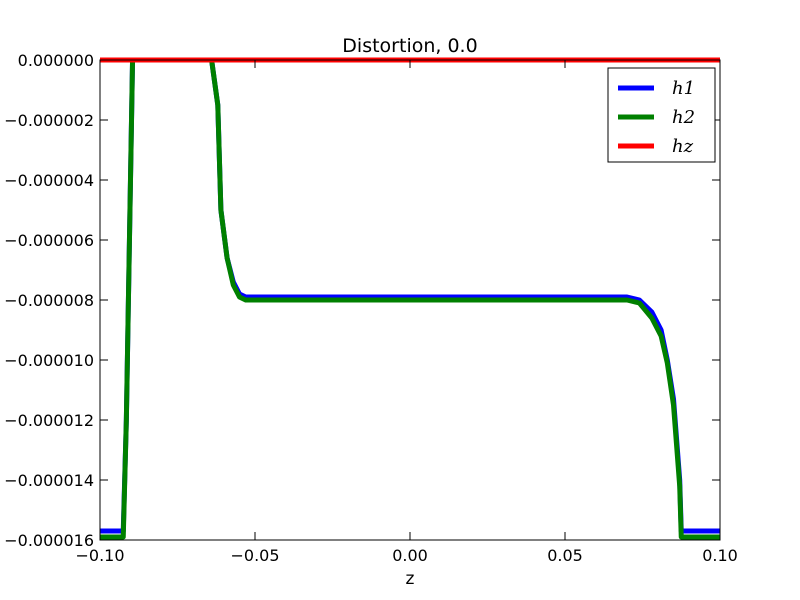  Describe the element at coordinates (49, 180) in the screenshot. I see `y-tick-label: −0.000004` at that location.